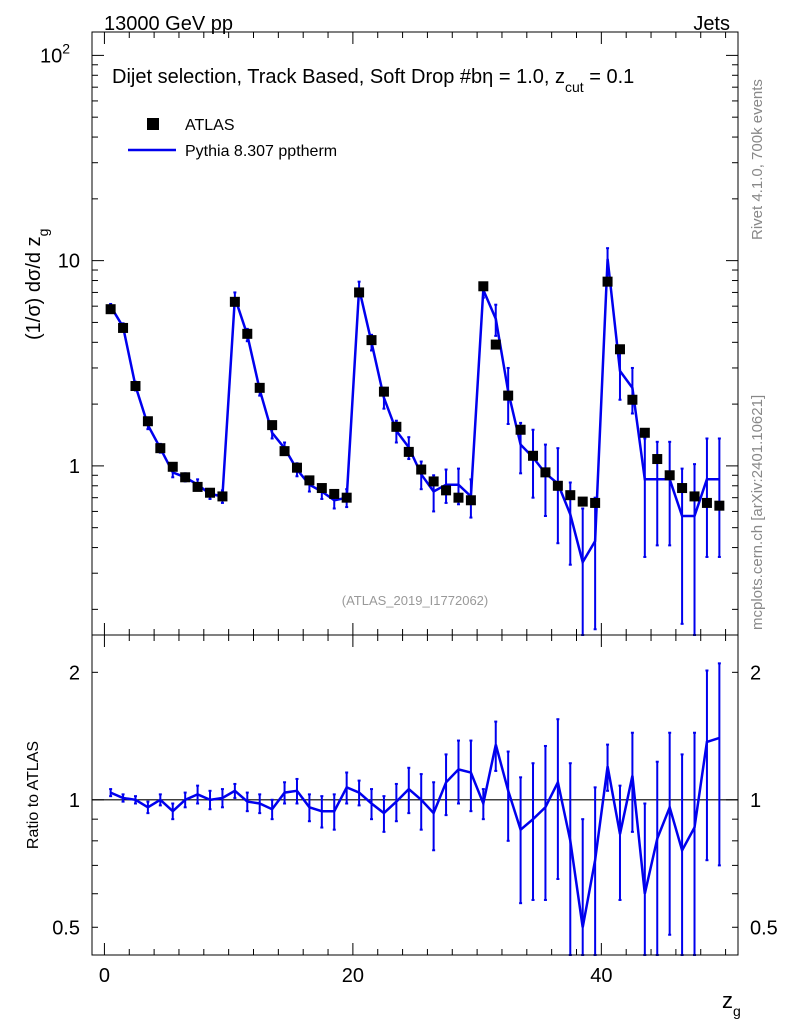 Image resolution: width=786 pixels, height=1024 pixels. I want to click on x-tick-label: 40, so click(601, 976).